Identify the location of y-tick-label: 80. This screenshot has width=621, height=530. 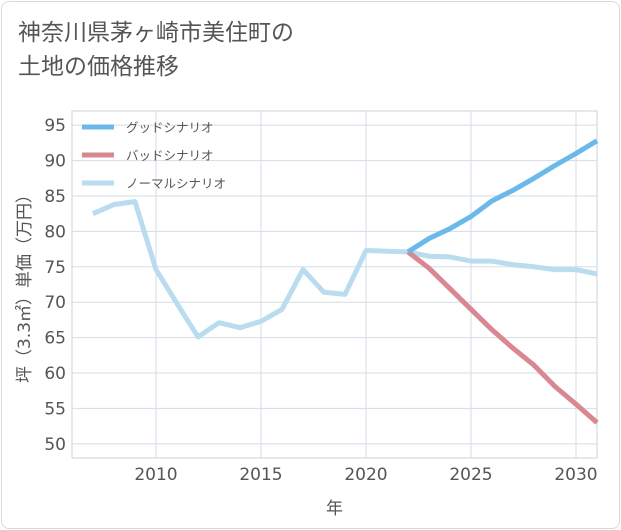
(55, 232).